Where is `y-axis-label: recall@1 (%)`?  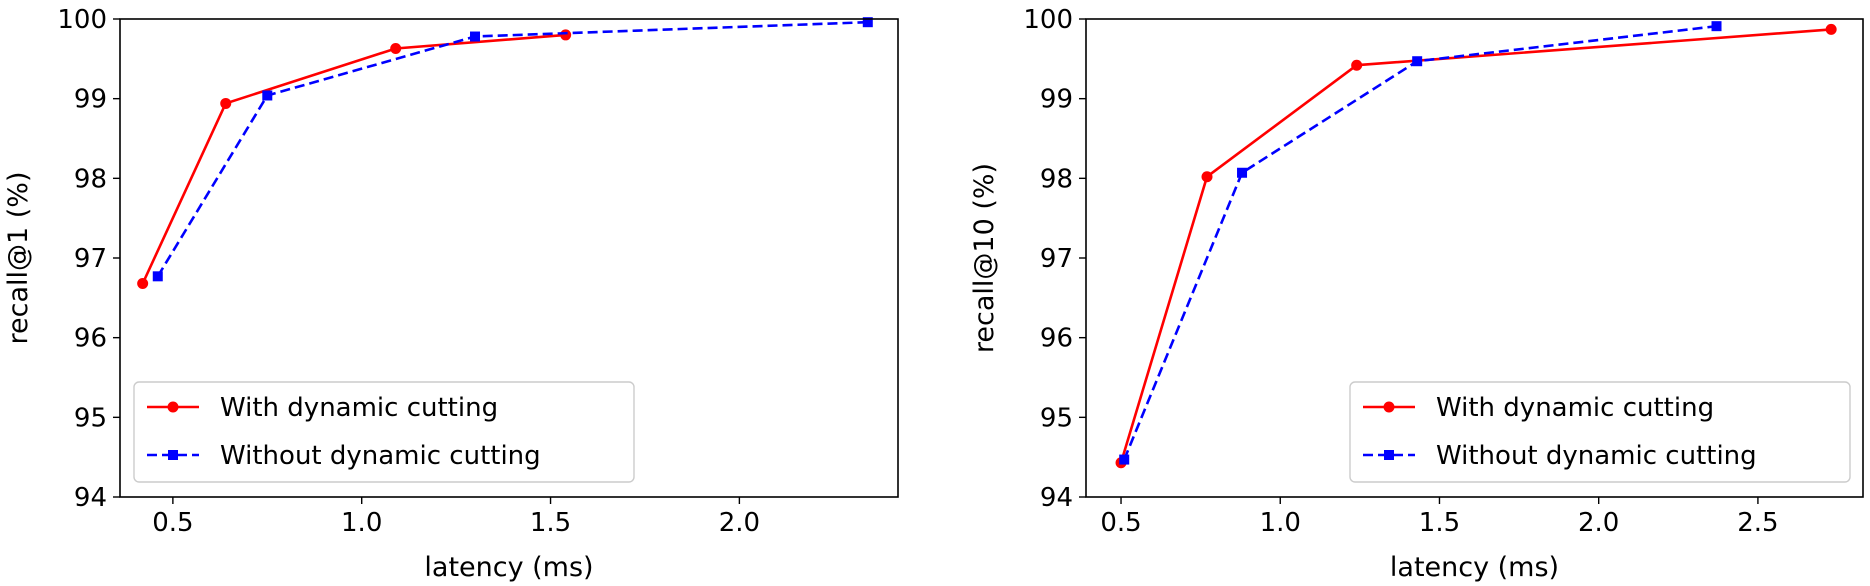
y-axis-label: recall@1 (%) is located at coordinates (18, 258).